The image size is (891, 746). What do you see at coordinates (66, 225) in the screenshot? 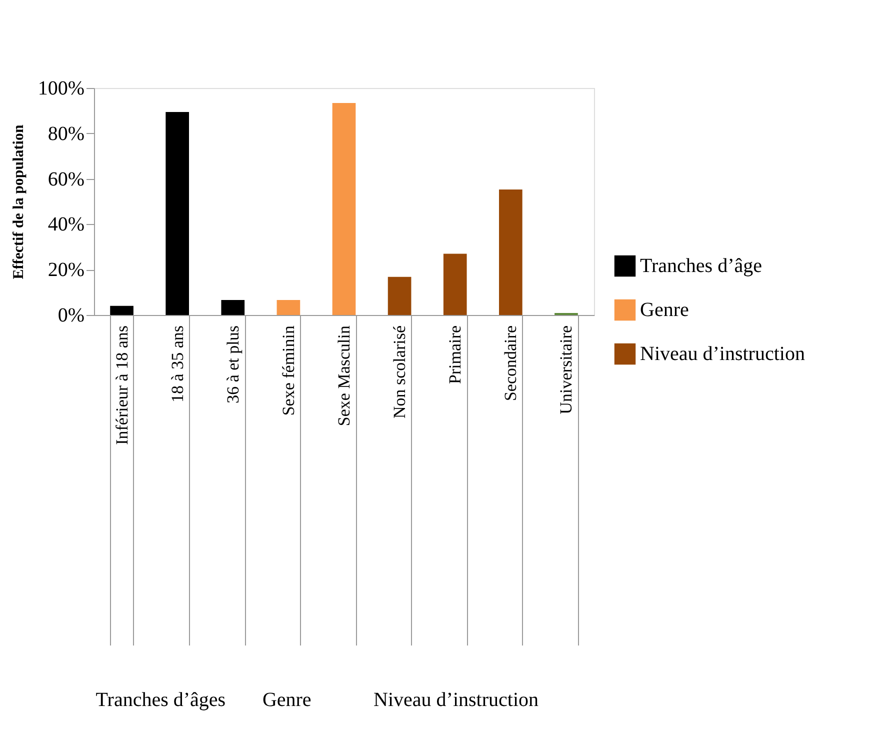
I see `y-tick-label: 40%` at bounding box center [66, 225].